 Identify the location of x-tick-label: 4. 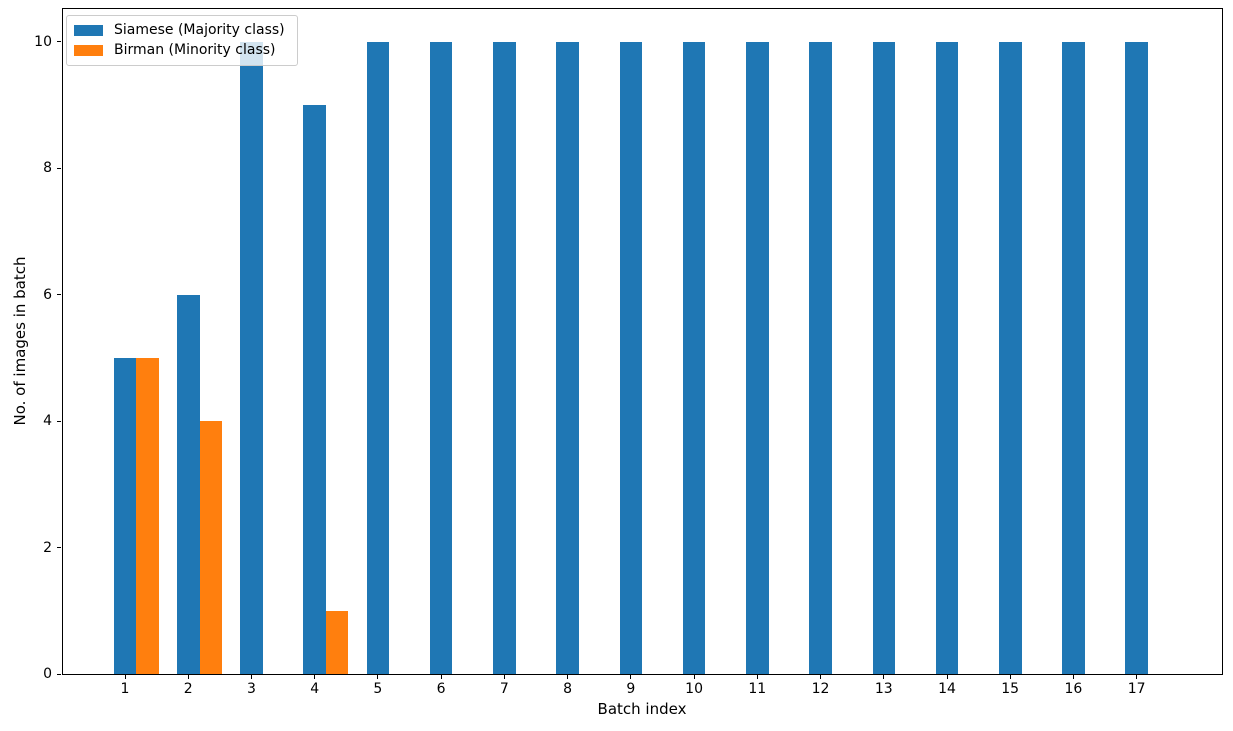
(315, 689).